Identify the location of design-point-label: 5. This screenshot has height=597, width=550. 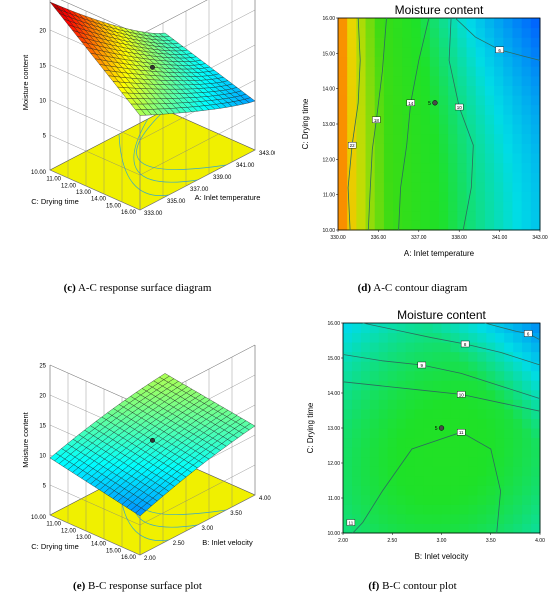
(436, 429).